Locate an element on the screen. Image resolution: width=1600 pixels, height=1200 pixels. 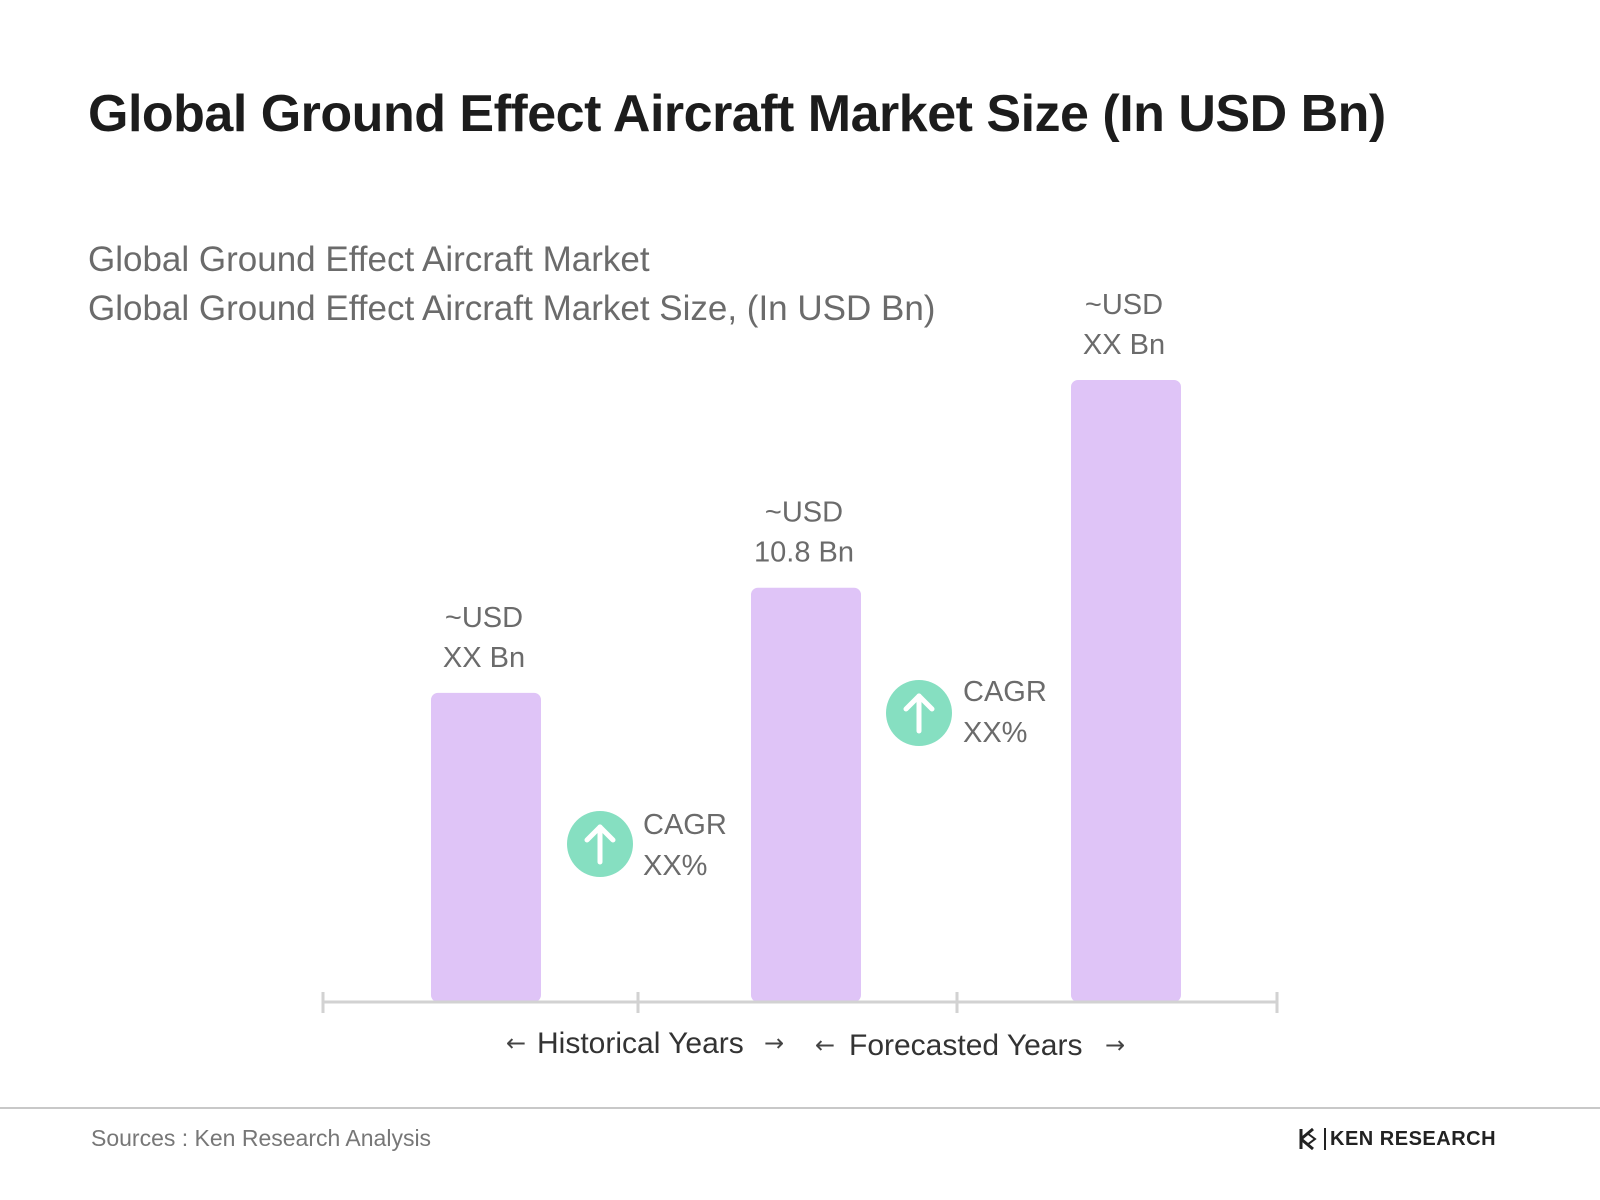
source-note: Sources : Ken Research Analysis is located at coordinates (261, 1138).